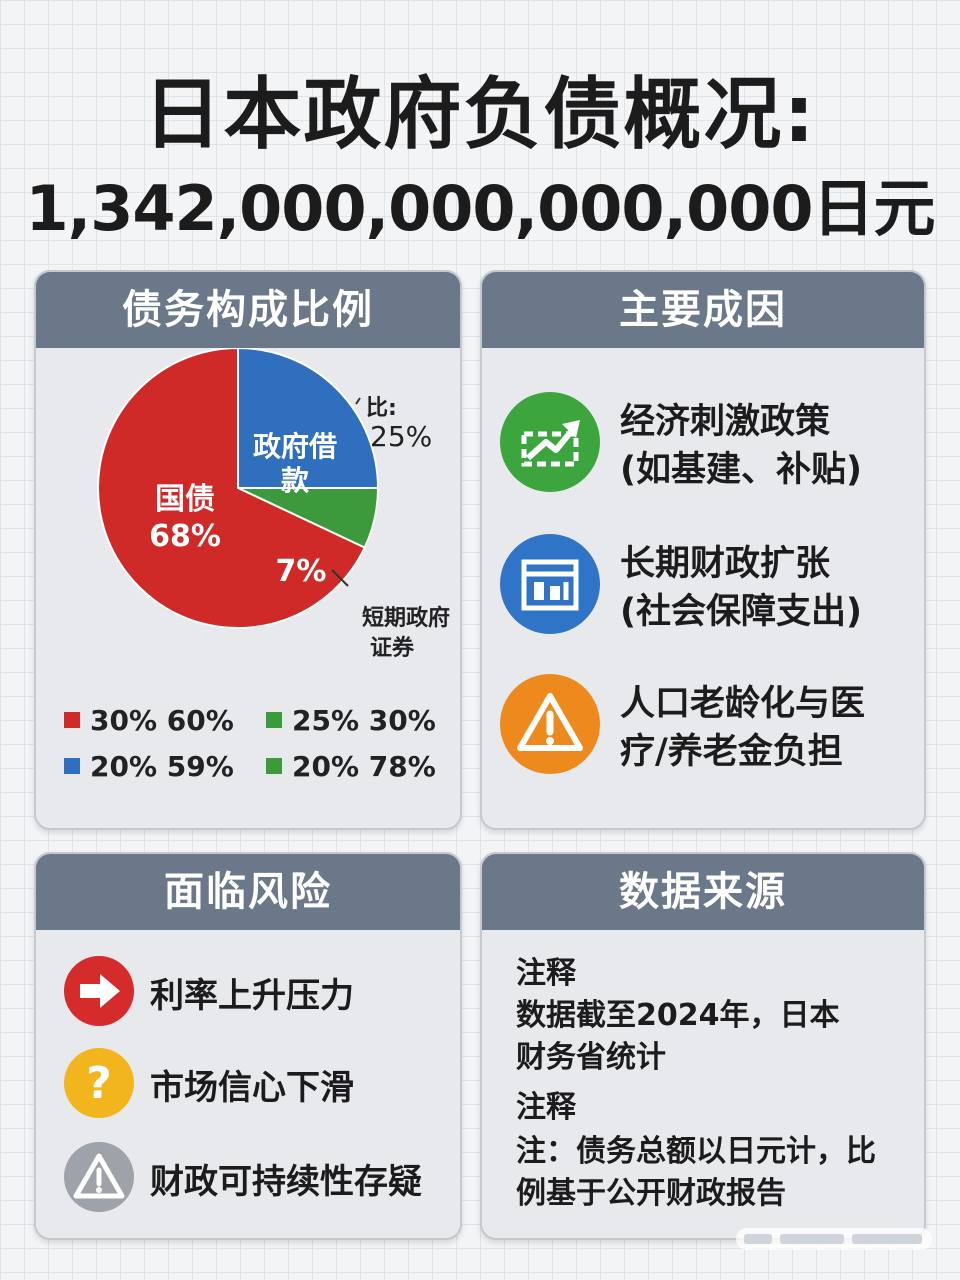  What do you see at coordinates (406, 618) in the screenshot?
I see `annotation-bottom-line1: 短期政府` at bounding box center [406, 618].